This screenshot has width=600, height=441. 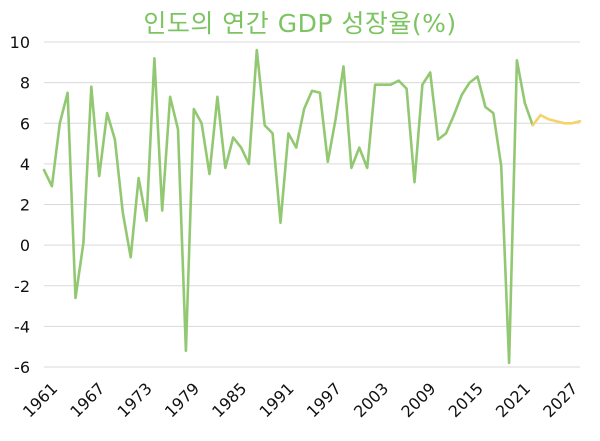 What do you see at coordinates (418, 400) in the screenshot?
I see `x-tick-label: 2009` at bounding box center [418, 400].